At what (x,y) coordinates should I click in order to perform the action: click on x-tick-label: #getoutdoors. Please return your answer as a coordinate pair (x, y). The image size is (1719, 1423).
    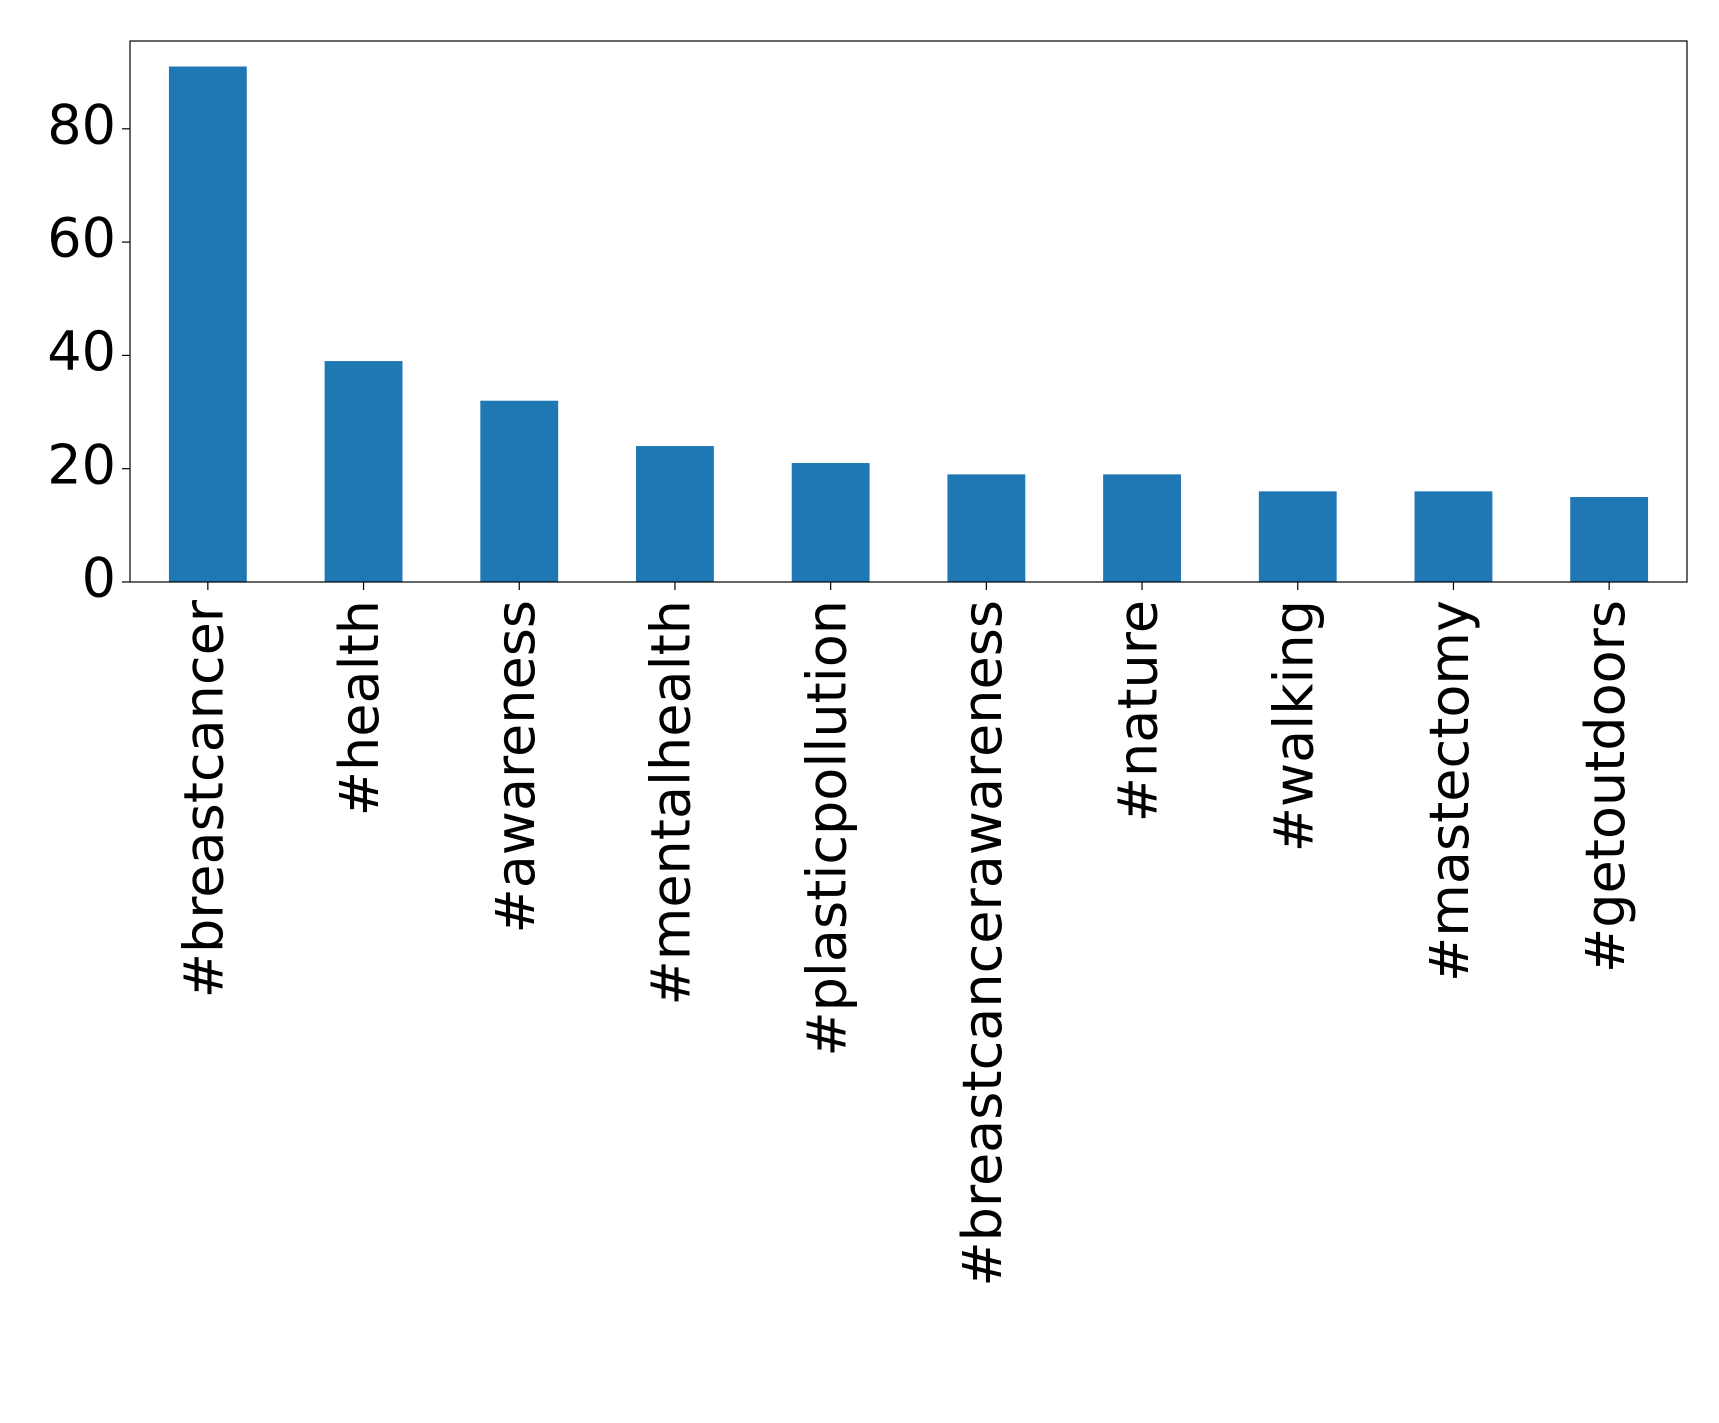
    Looking at the image, I should click on (1605, 786).